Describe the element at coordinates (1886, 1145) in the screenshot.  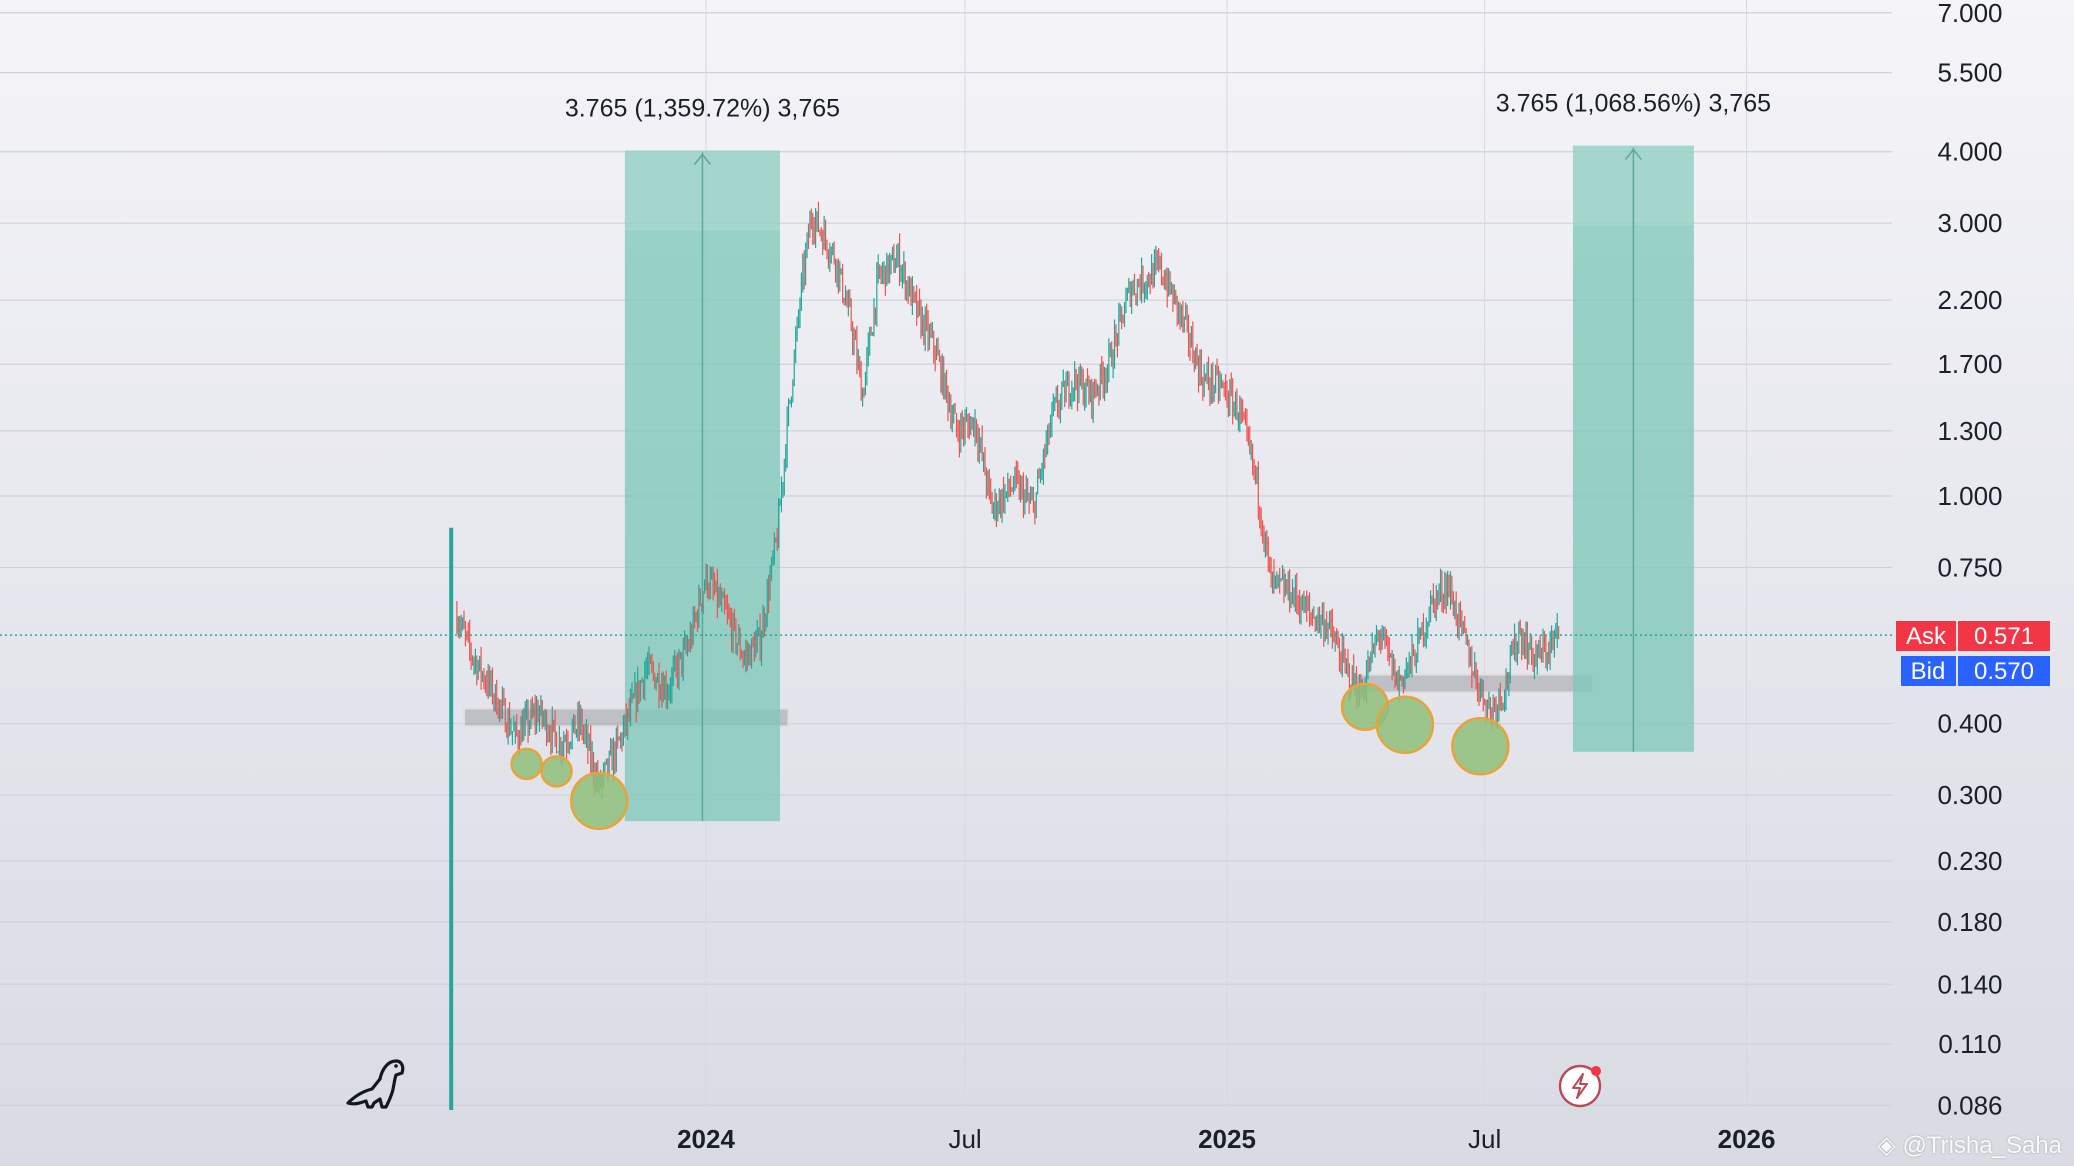
I see `binance-logo-icon: ◈` at that location.